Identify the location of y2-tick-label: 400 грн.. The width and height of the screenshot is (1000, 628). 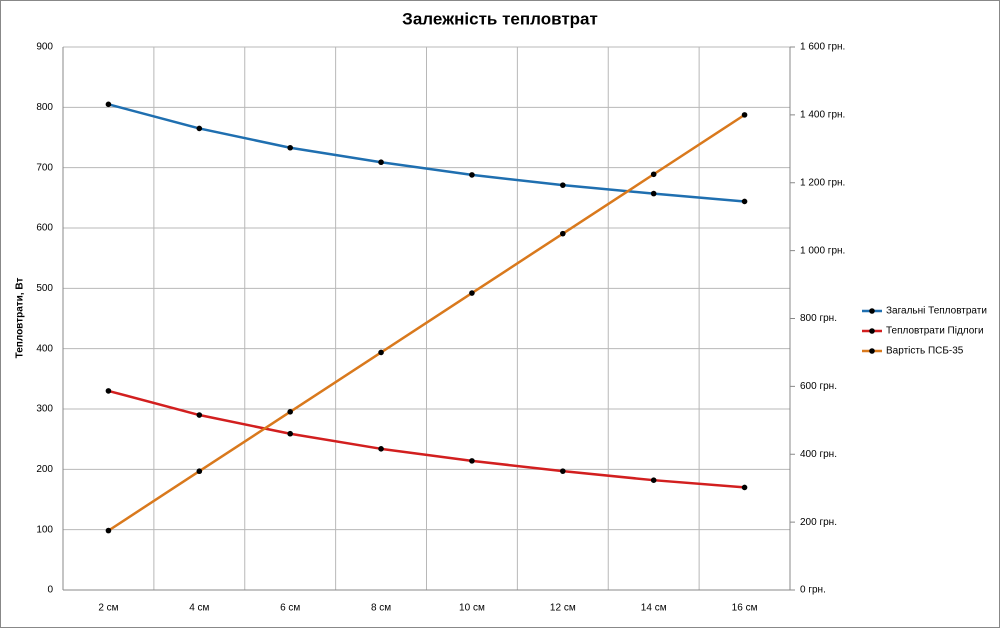
(818, 454).